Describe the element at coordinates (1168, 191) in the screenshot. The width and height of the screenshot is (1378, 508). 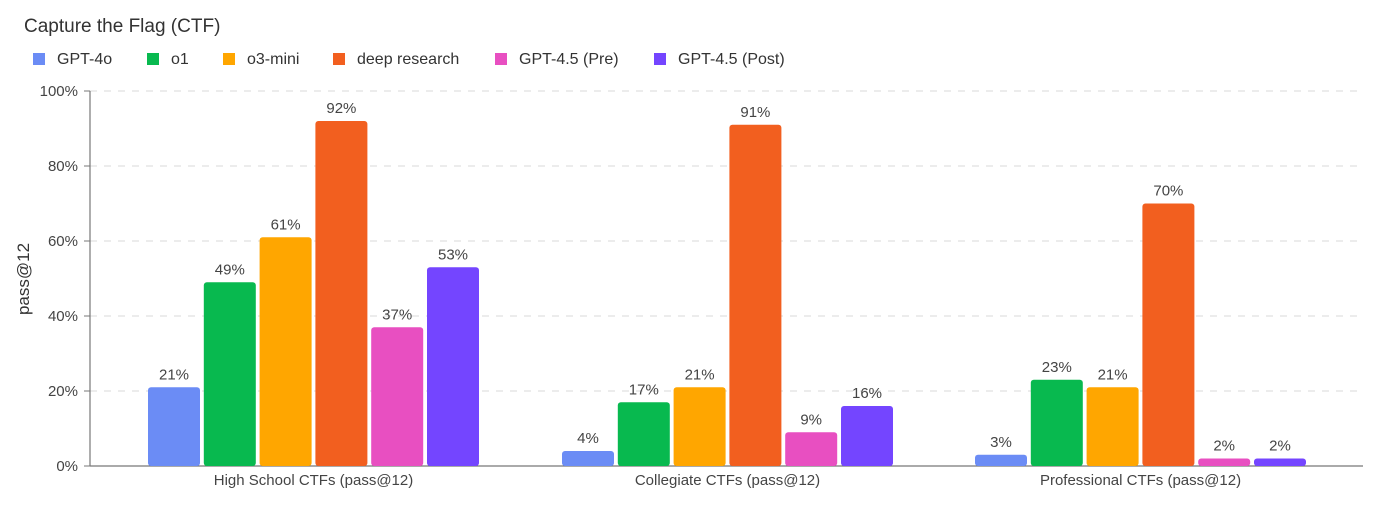
I see `bar-value-label: 70%` at that location.